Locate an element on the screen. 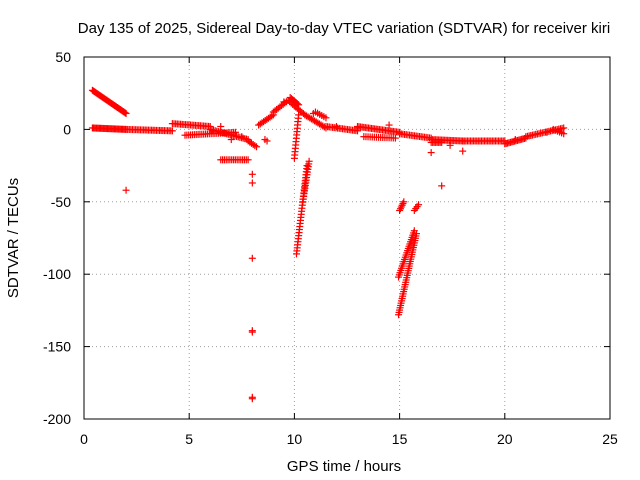 Image resolution: width=640 pixels, height=480 pixels. x-tick-label: 20 is located at coordinates (505, 439).